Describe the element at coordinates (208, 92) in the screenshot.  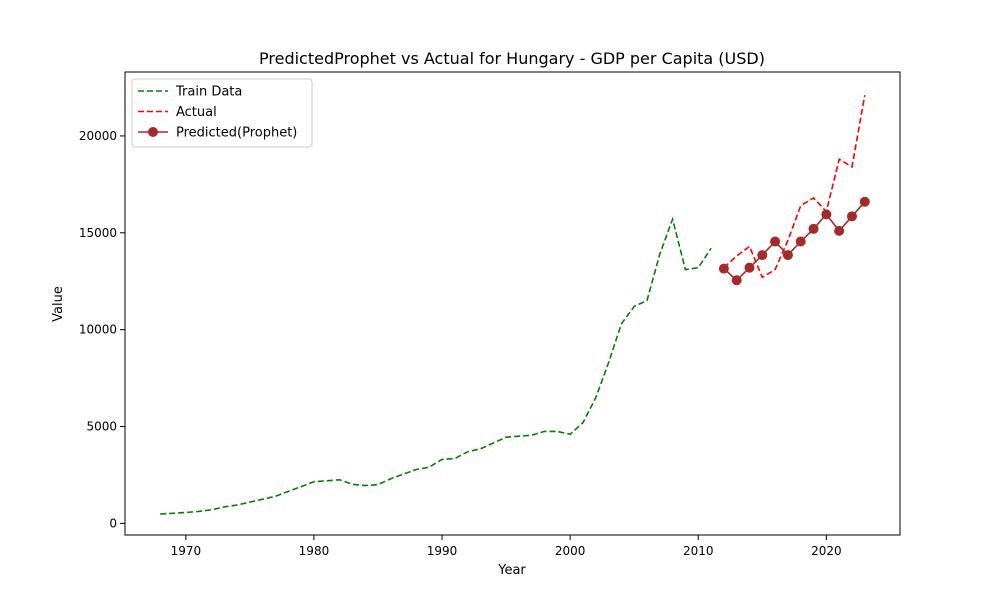
I see `legend-label-train-data: Train Data` at that location.